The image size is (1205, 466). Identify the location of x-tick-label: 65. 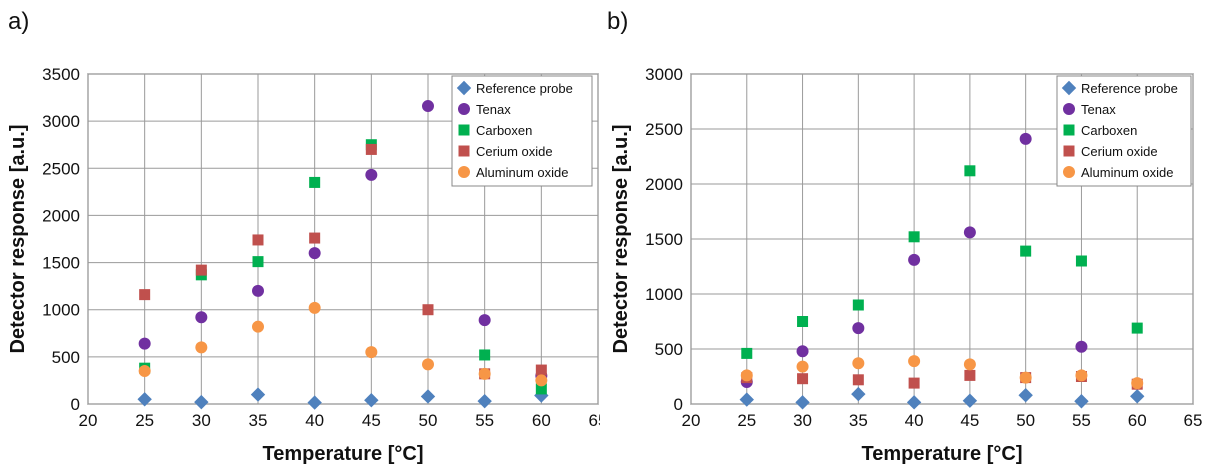
(1193, 420).